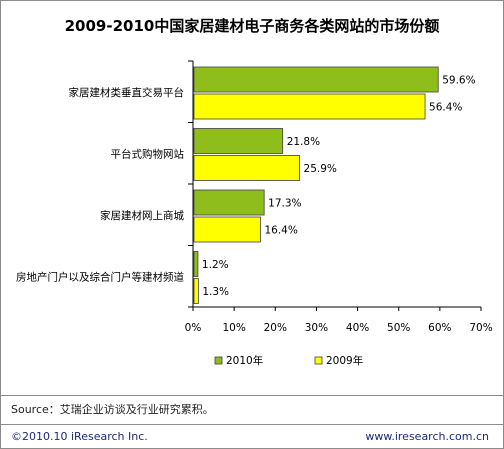 The width and height of the screenshot is (504, 449). What do you see at coordinates (275, 328) in the screenshot?
I see `x-tick-label: 20%` at bounding box center [275, 328].